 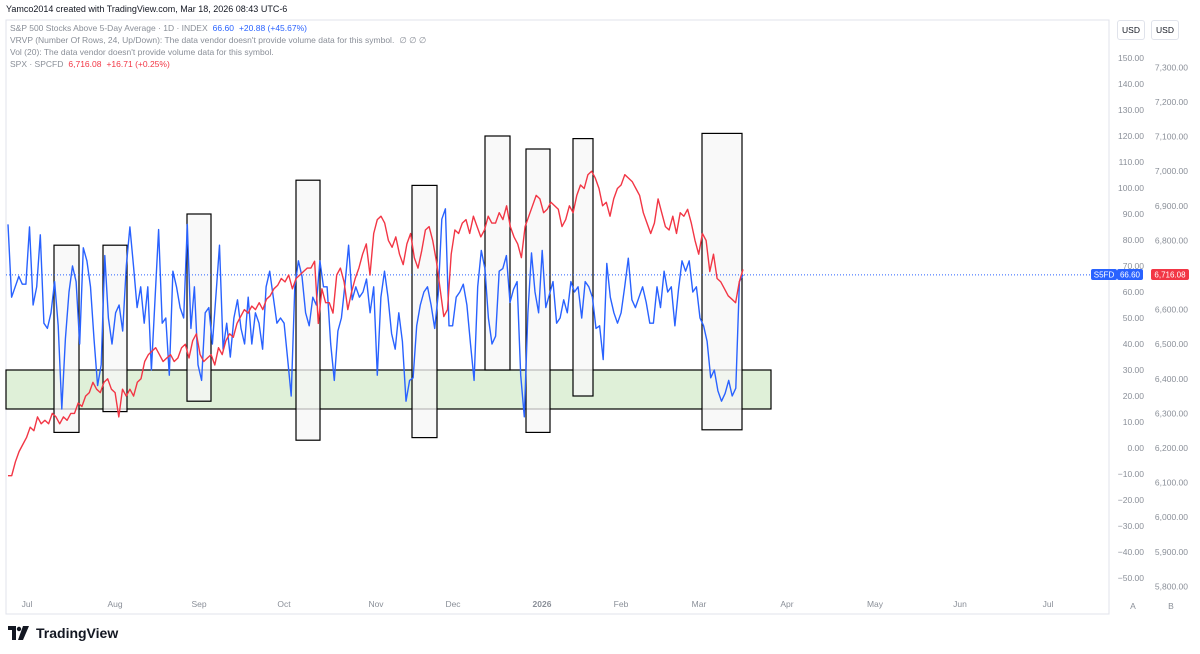 I want to click on right-axis-tick-label: 6,100.00, so click(x=1171, y=483).